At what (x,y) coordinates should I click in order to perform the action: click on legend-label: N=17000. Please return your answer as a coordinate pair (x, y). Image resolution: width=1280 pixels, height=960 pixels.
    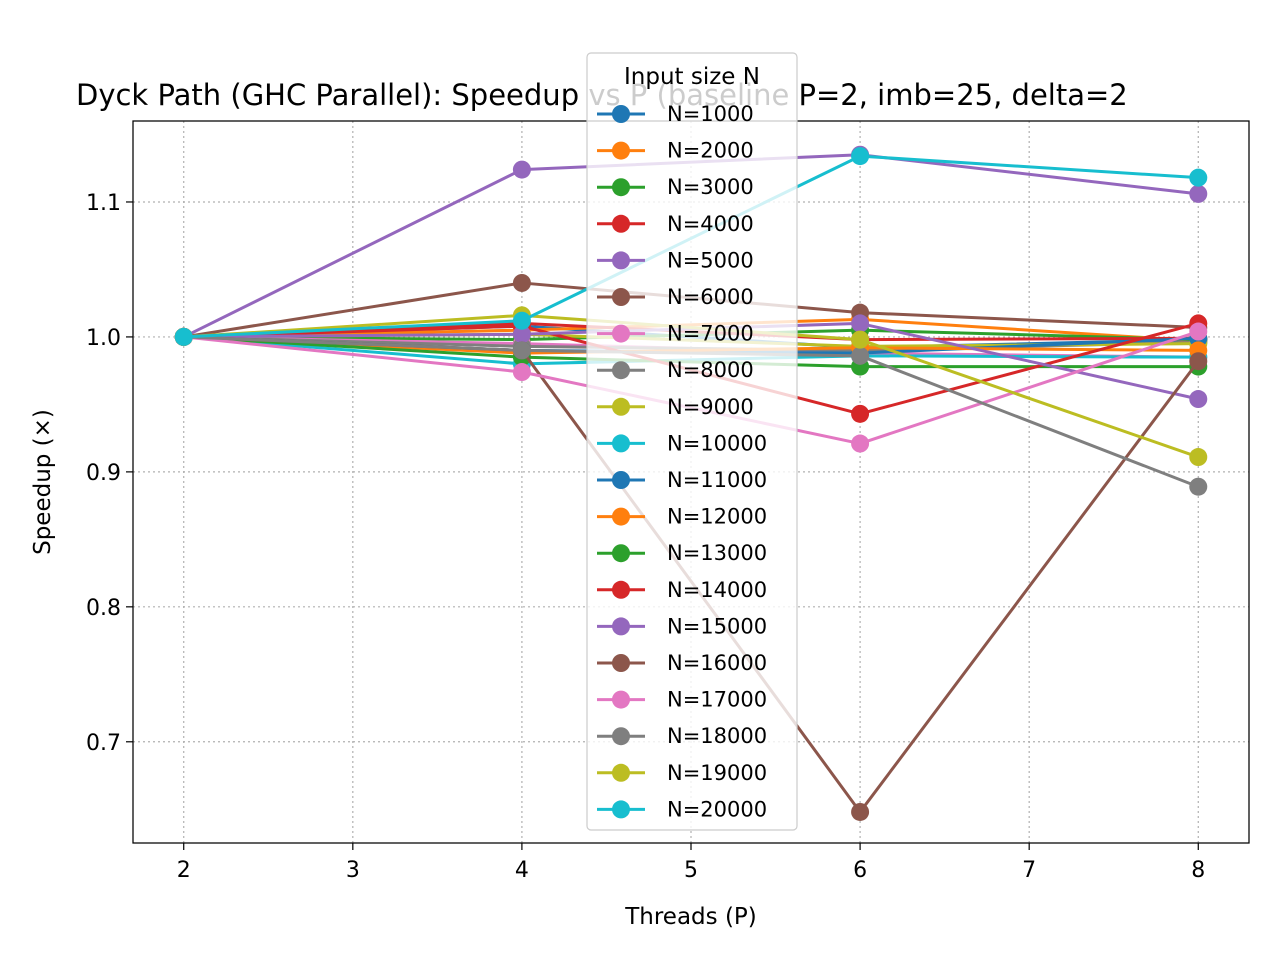
    Looking at the image, I should click on (717, 700).